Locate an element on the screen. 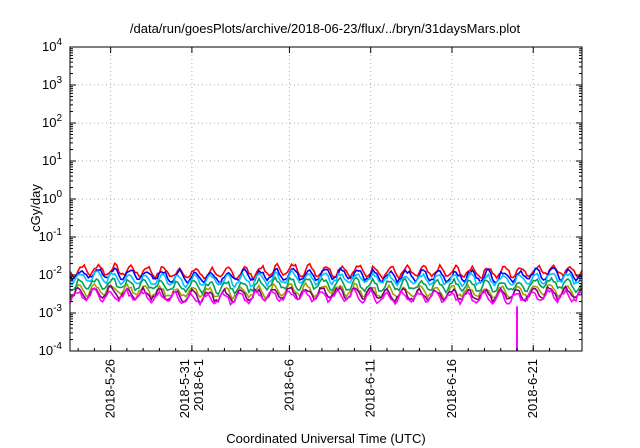  x-tick-label: 2018-6-6 is located at coordinates (288, 385).